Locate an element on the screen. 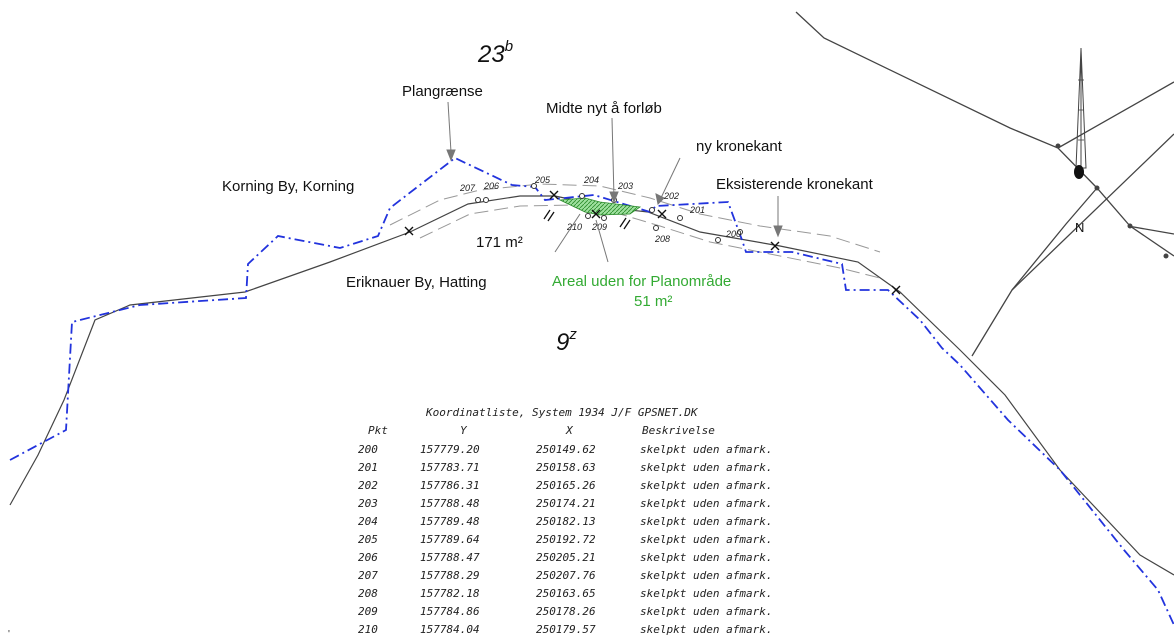 The image size is (1174, 644). table-cell: 250178.26 is located at coordinates (566, 611).